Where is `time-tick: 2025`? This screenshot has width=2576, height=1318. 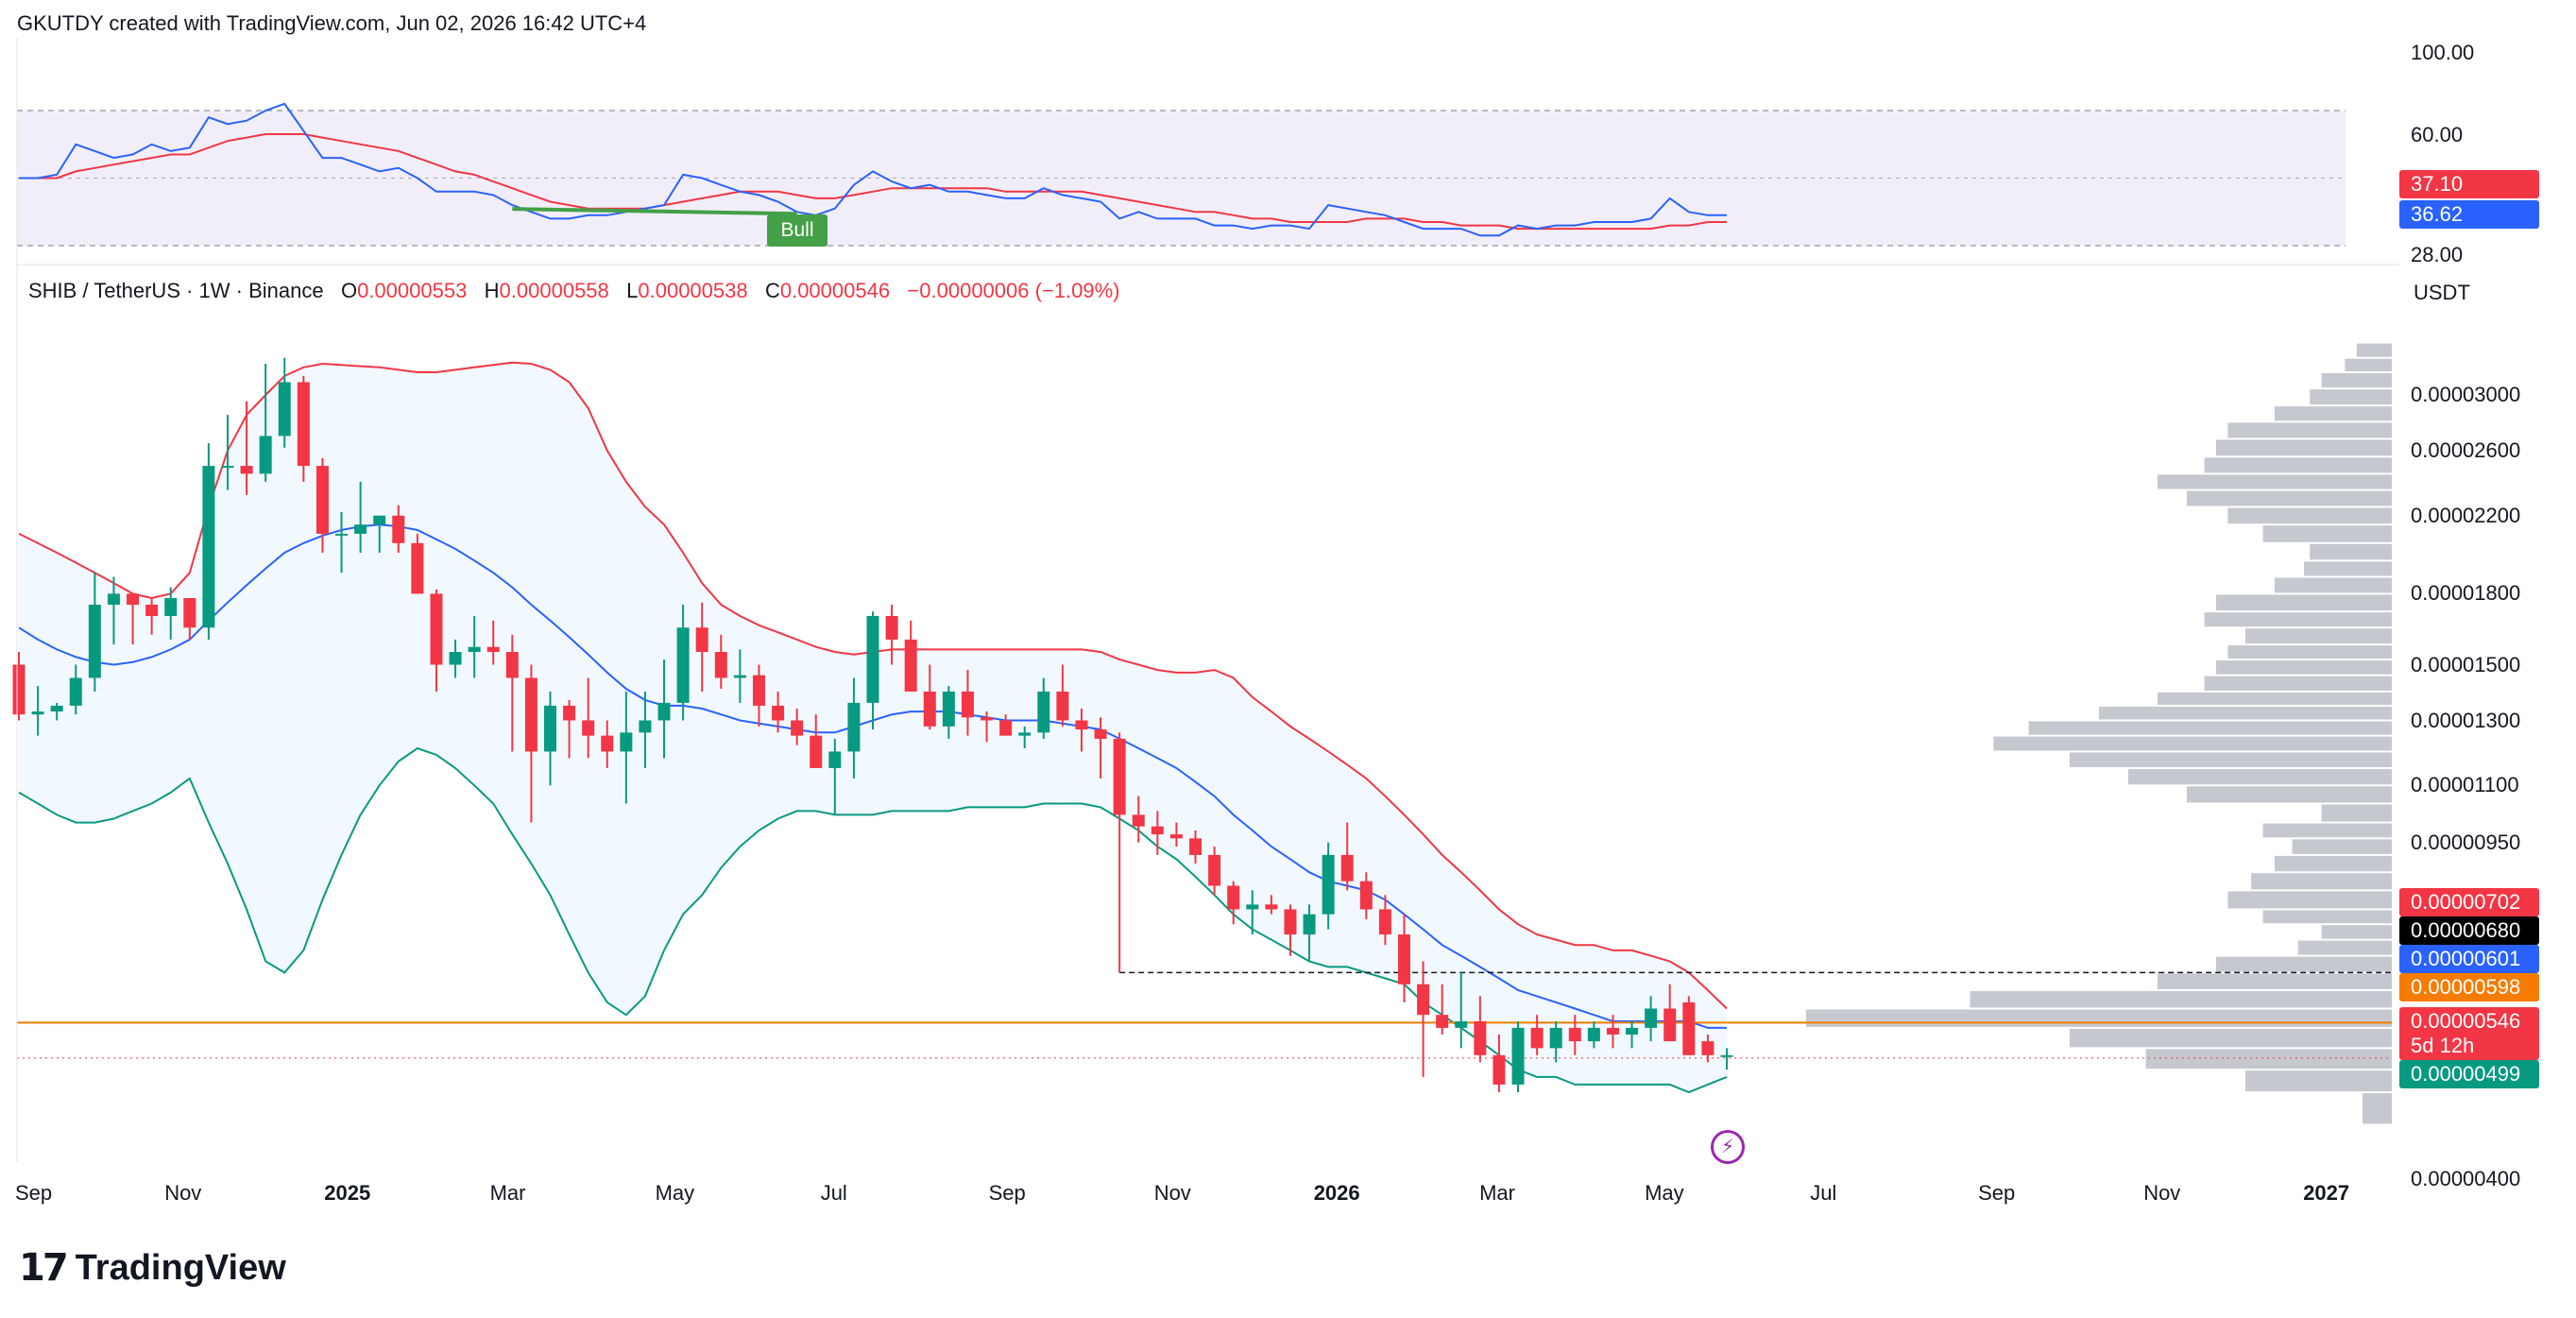 time-tick: 2025 is located at coordinates (348, 1193).